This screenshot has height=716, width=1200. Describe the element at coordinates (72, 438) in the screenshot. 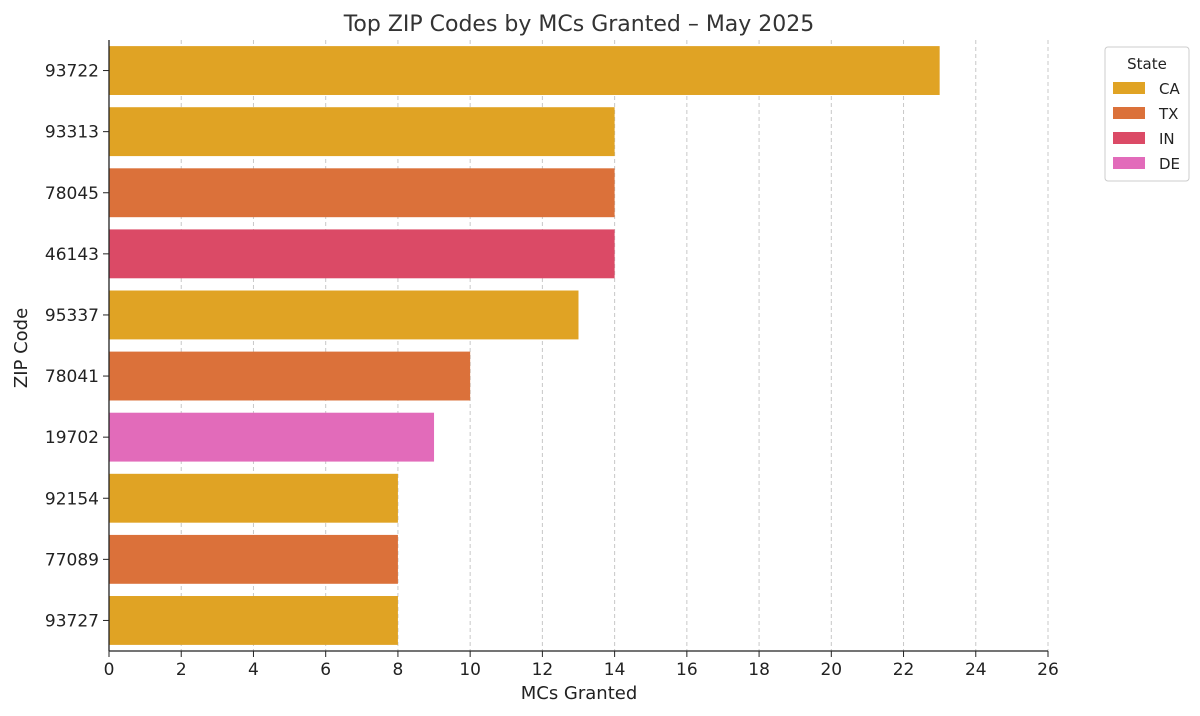

I see `y-tick-label: 19702` at that location.